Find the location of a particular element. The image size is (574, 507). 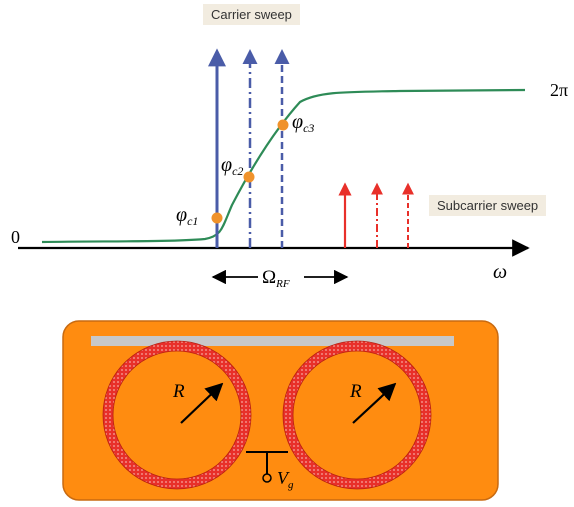

subcarrier-sweep-label: Subcarrier sweep is located at coordinates (488, 205).